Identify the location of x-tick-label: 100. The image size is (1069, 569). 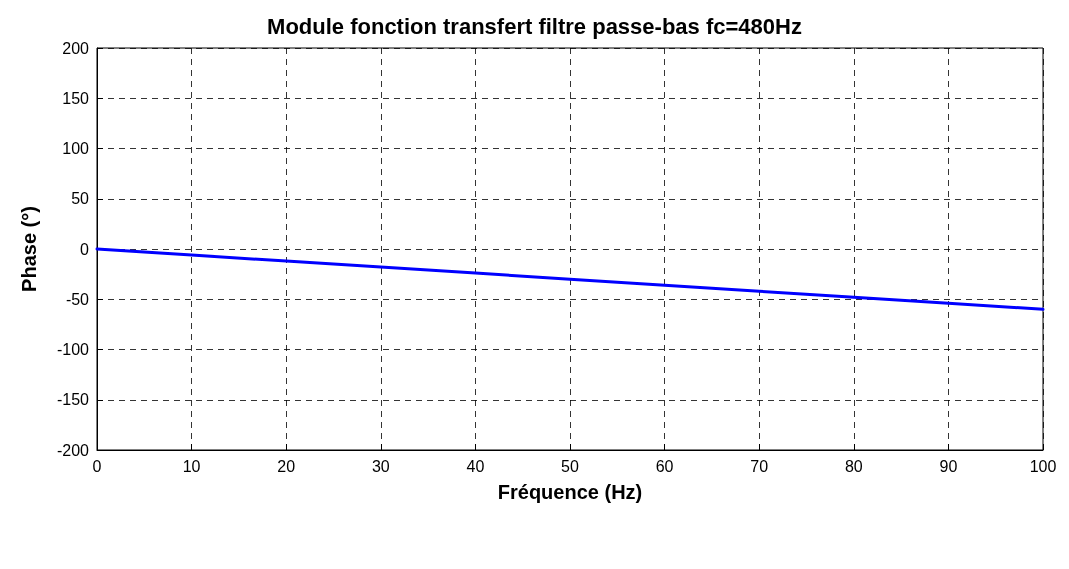
(1043, 466).